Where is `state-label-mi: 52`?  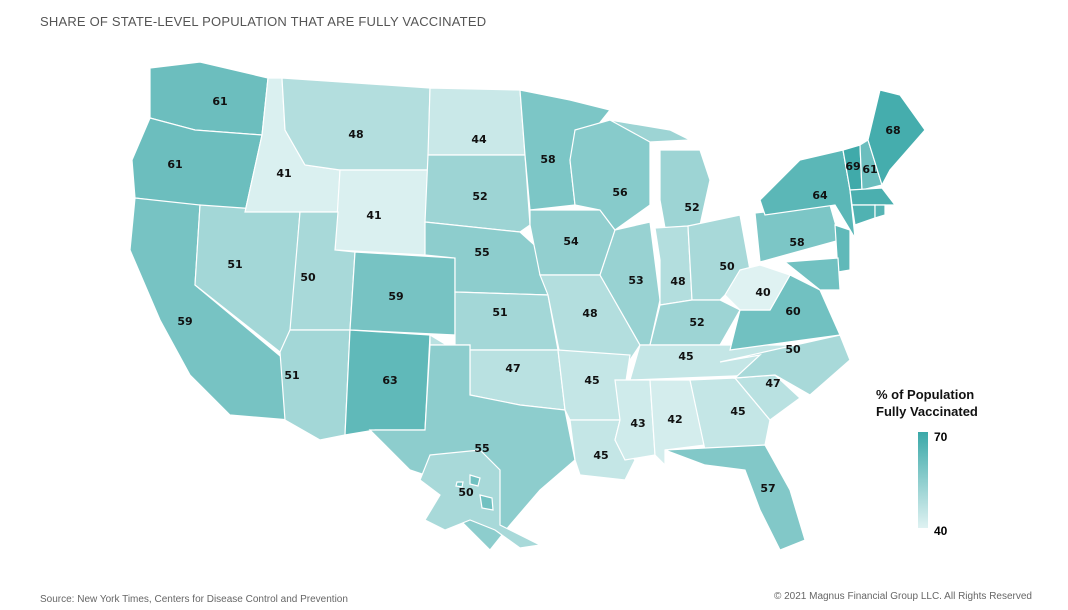 state-label-mi: 52 is located at coordinates (691, 207).